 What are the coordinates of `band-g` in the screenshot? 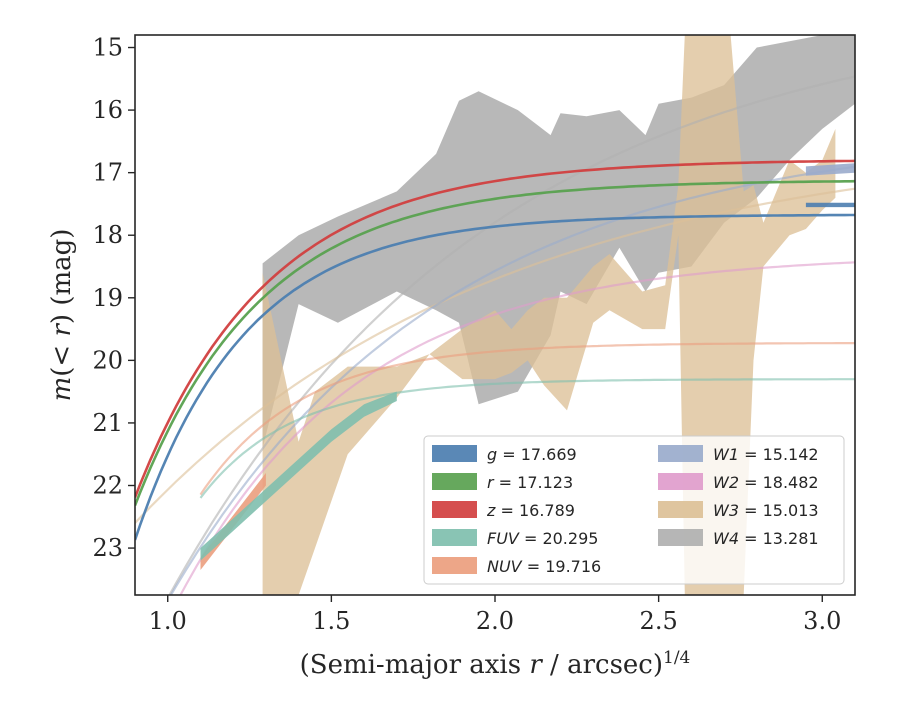 It's located at (830, 205).